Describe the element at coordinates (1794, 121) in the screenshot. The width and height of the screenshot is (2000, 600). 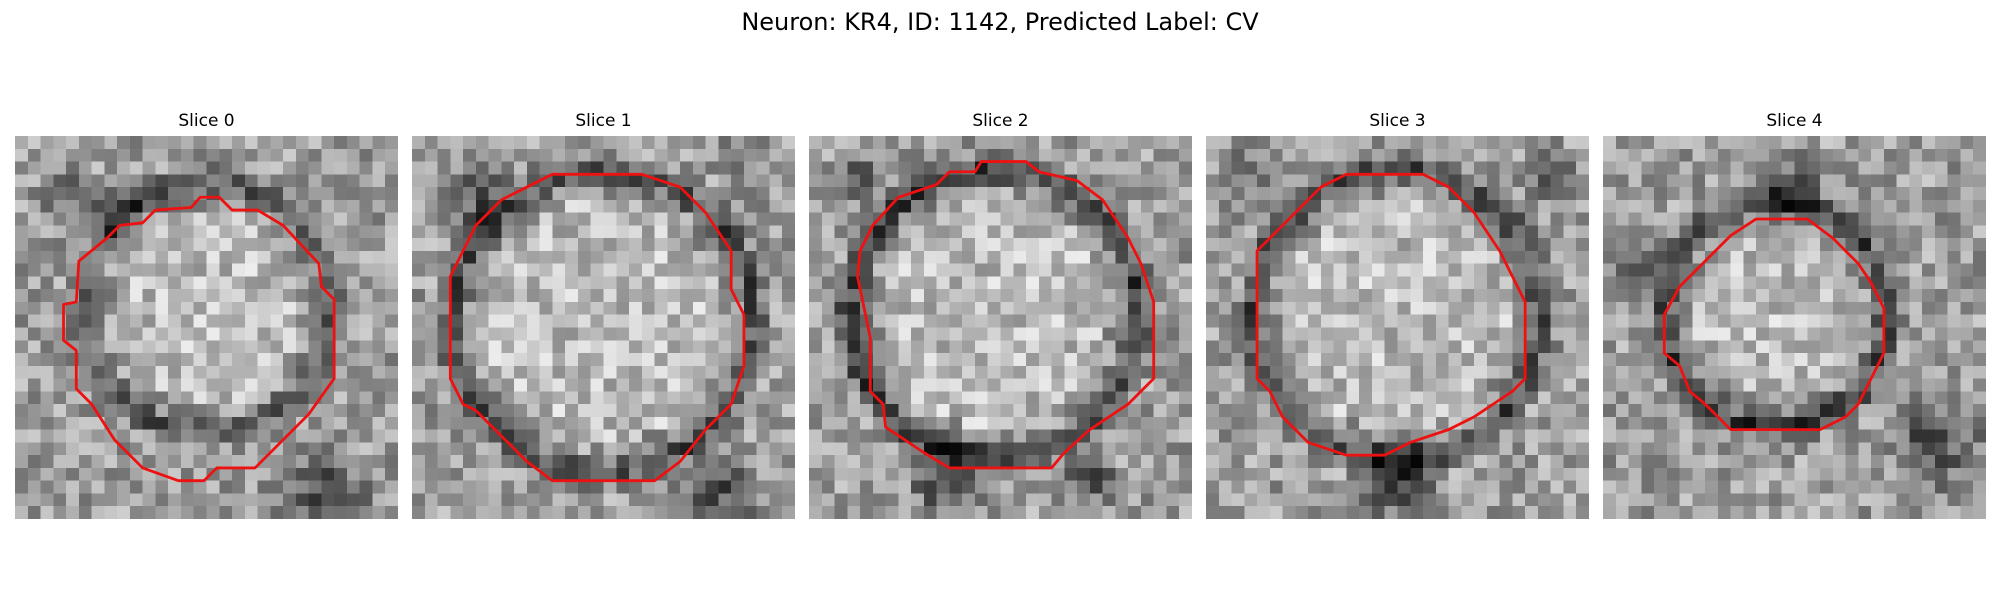
I see `slice-title-4: Slice 4` at that location.